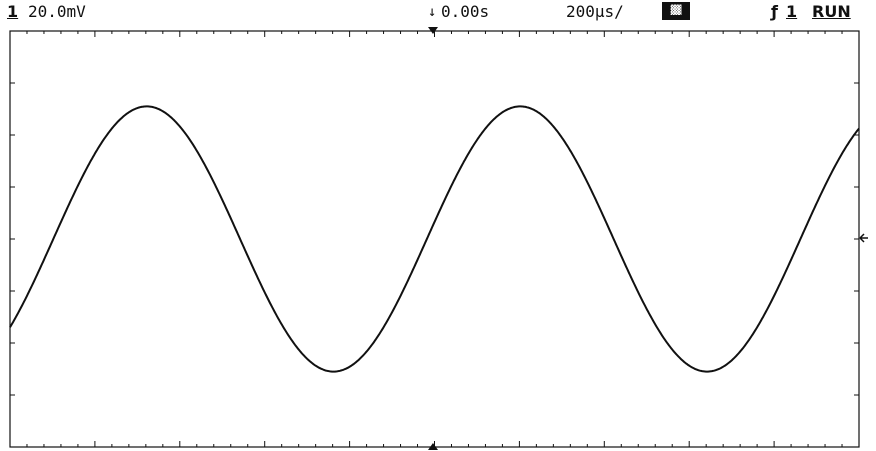 This screenshot has width=876, height=451. I want to click on trigger-position-marker-top, so click(433, 30).